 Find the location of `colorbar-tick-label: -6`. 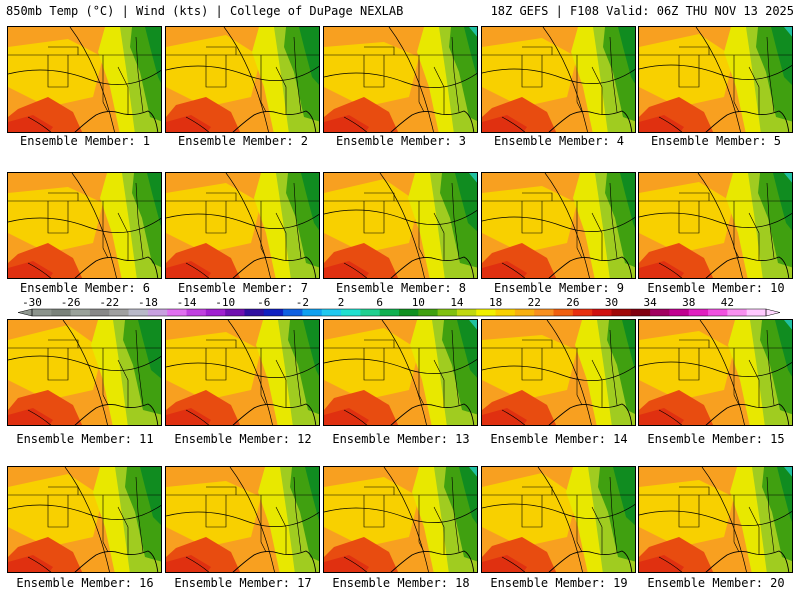

colorbar-tick-label: -6 is located at coordinates (264, 302).